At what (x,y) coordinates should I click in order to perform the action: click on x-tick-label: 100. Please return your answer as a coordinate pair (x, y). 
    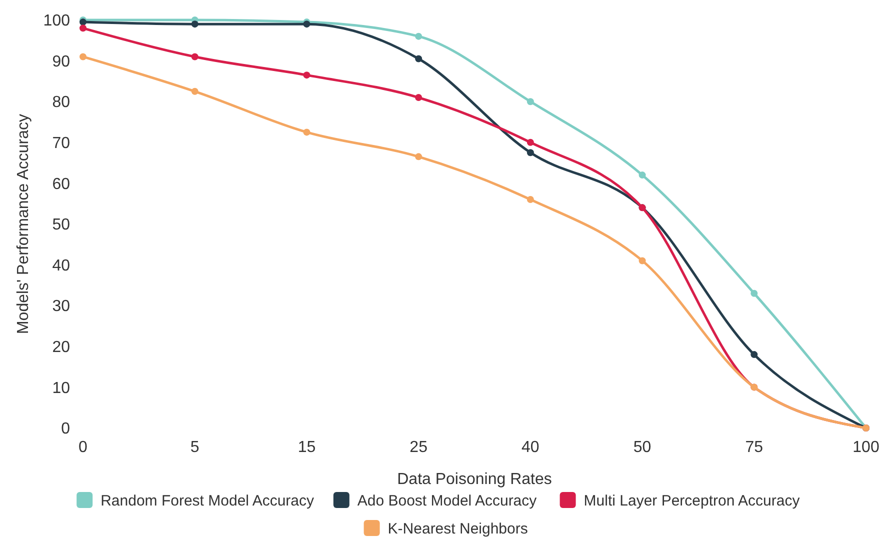
    Looking at the image, I should click on (866, 447).